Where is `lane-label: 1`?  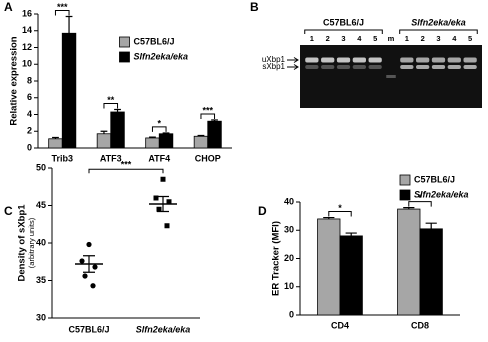
lane-label: 1 is located at coordinates (312, 38).